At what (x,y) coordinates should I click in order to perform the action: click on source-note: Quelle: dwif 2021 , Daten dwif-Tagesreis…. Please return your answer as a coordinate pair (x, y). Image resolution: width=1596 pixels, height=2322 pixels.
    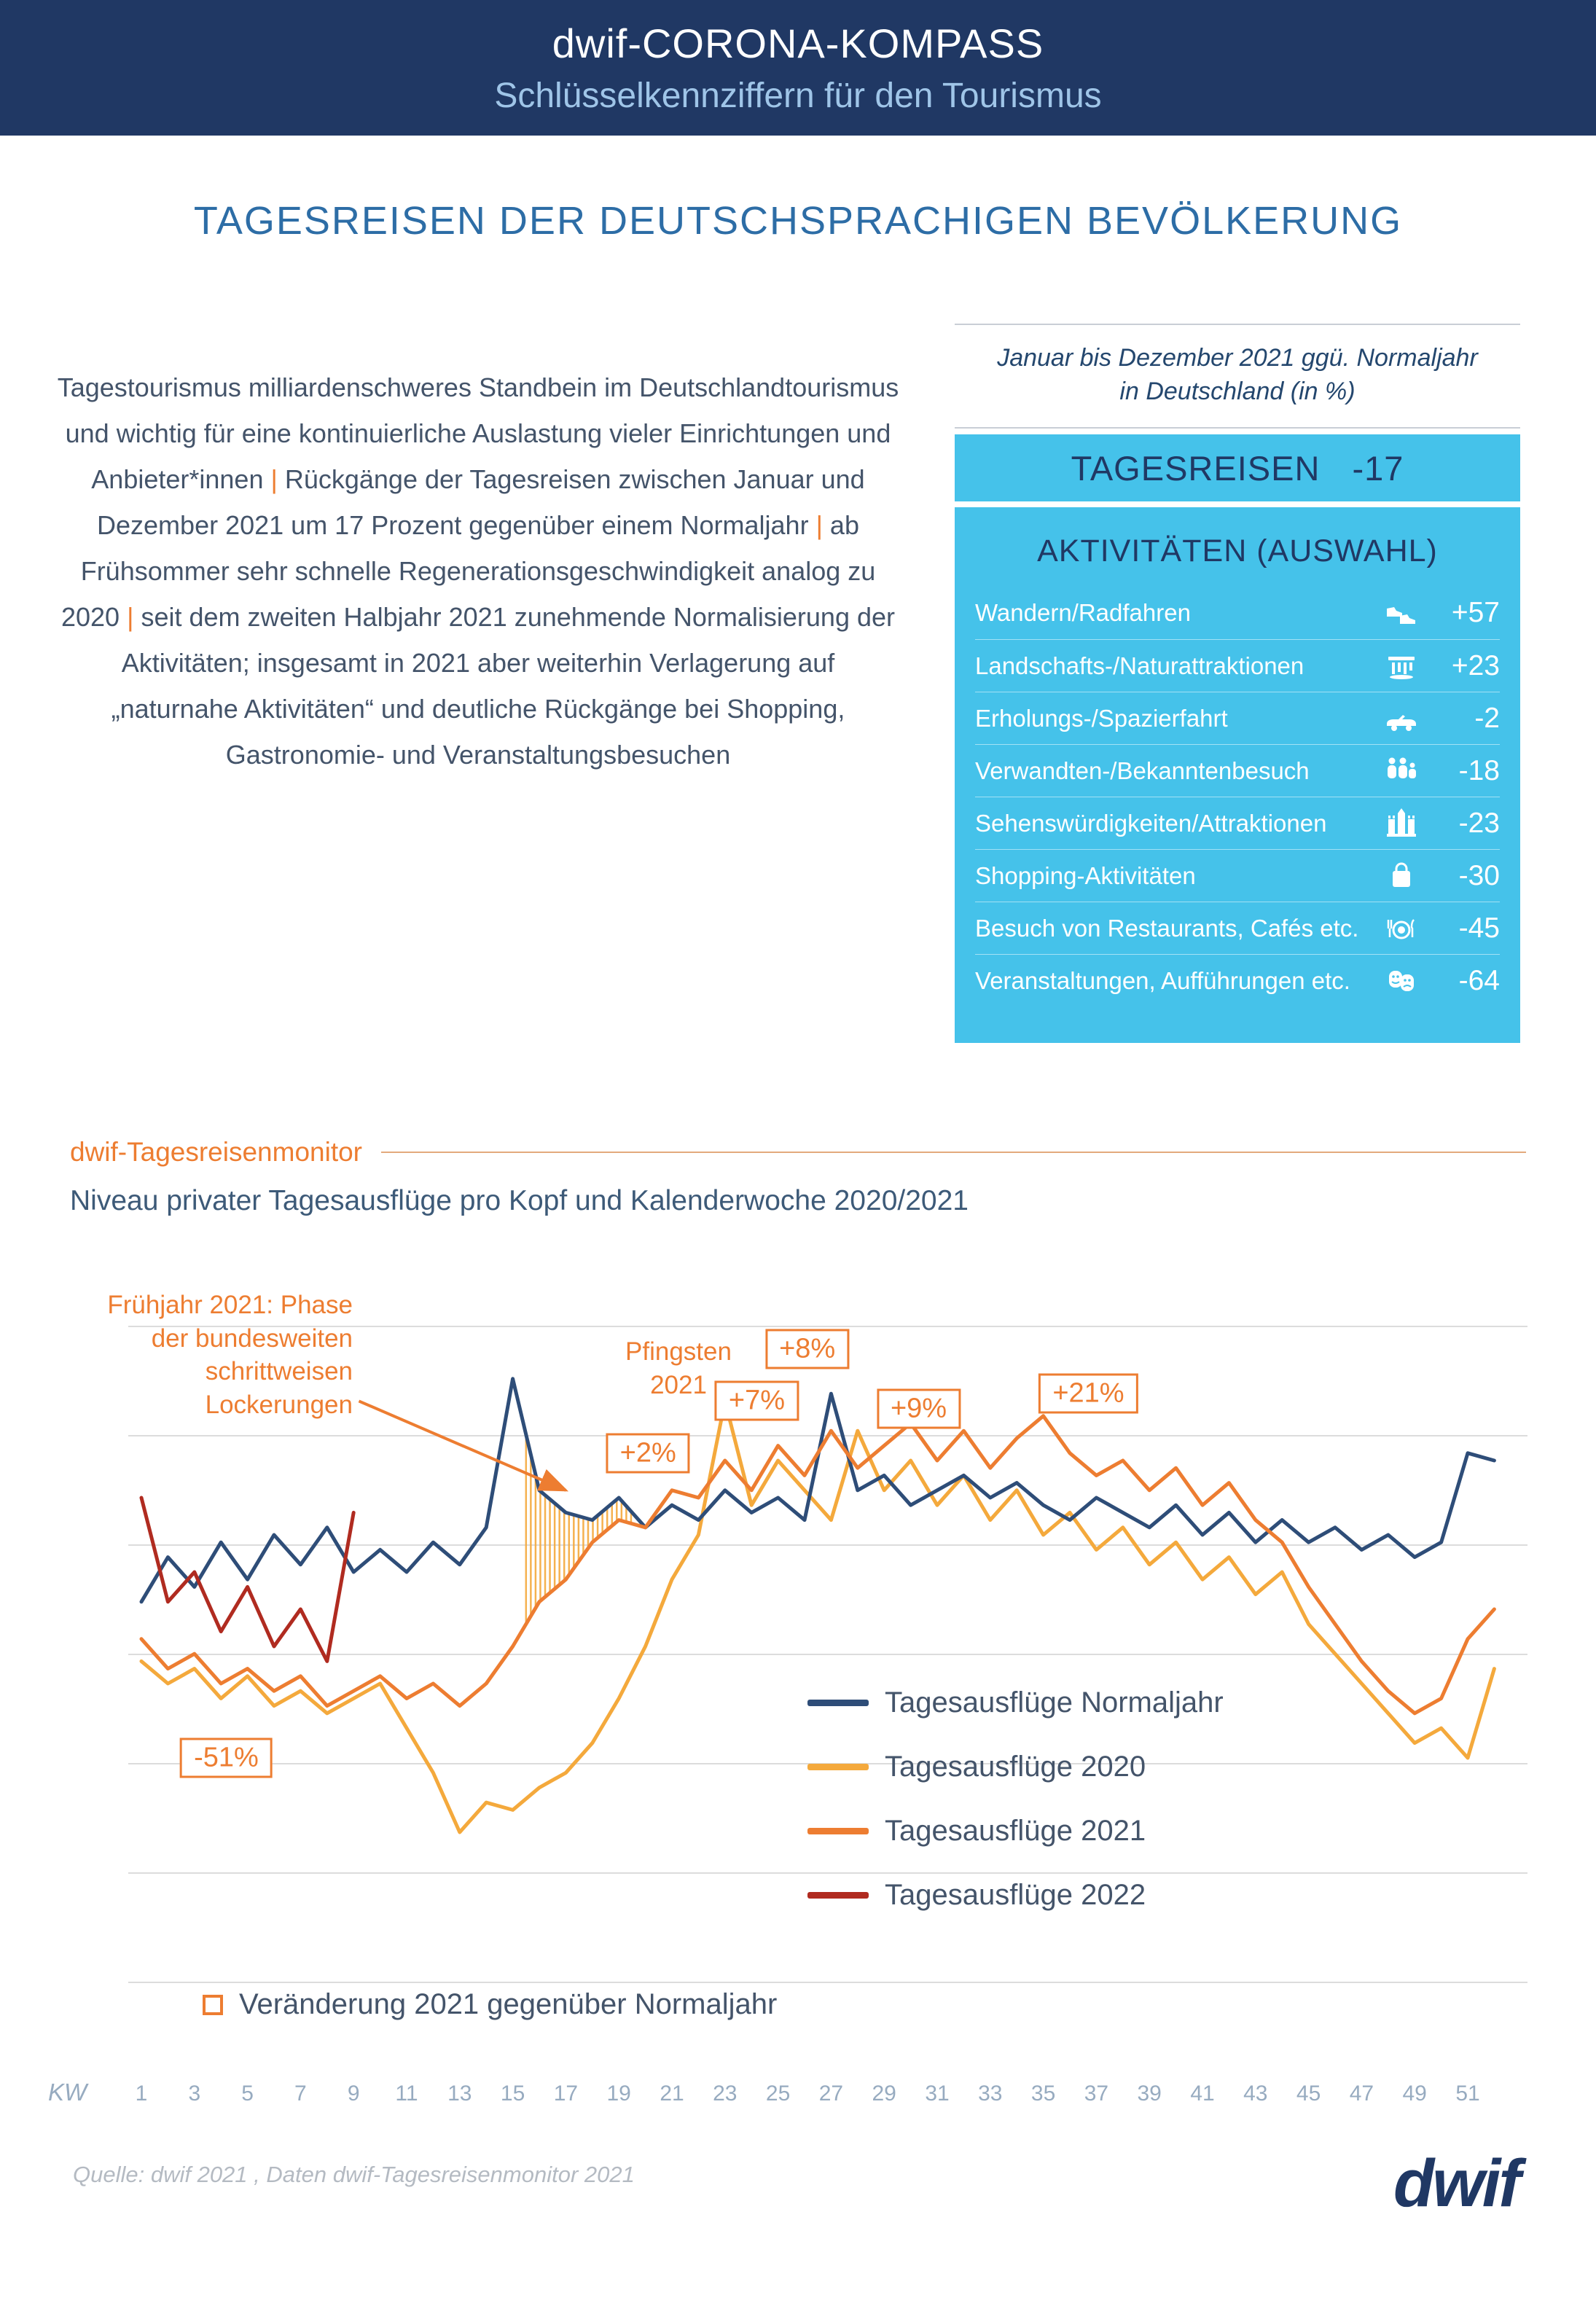
    Looking at the image, I should click on (354, 2174).